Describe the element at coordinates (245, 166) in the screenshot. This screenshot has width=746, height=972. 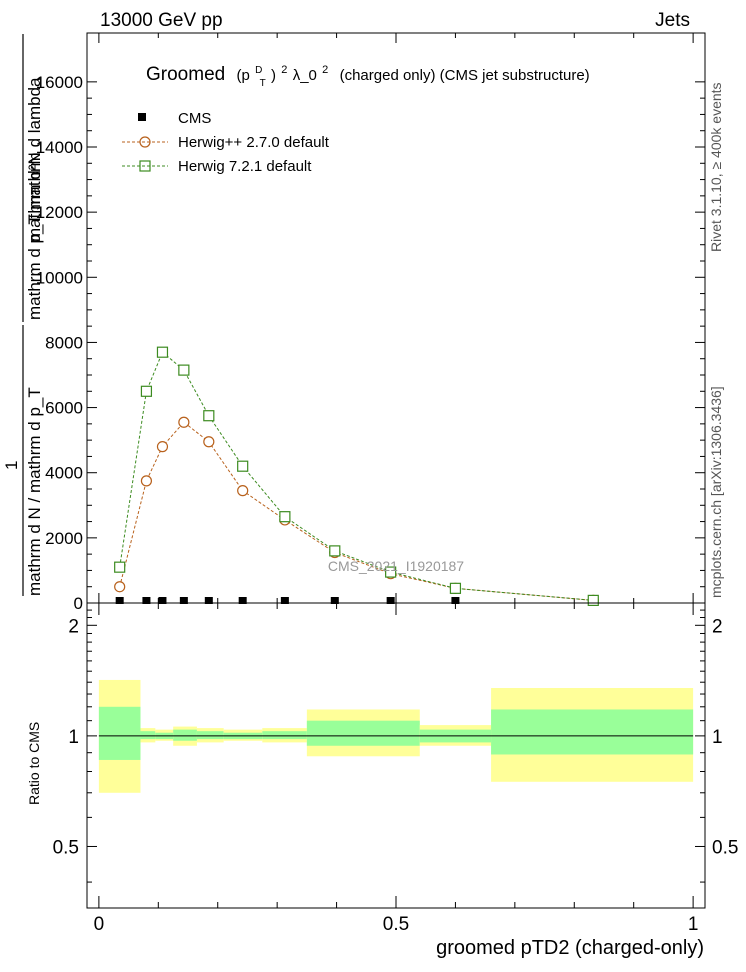
I see `legend-herwig7-label: Herwig 7.2.1 default` at that location.